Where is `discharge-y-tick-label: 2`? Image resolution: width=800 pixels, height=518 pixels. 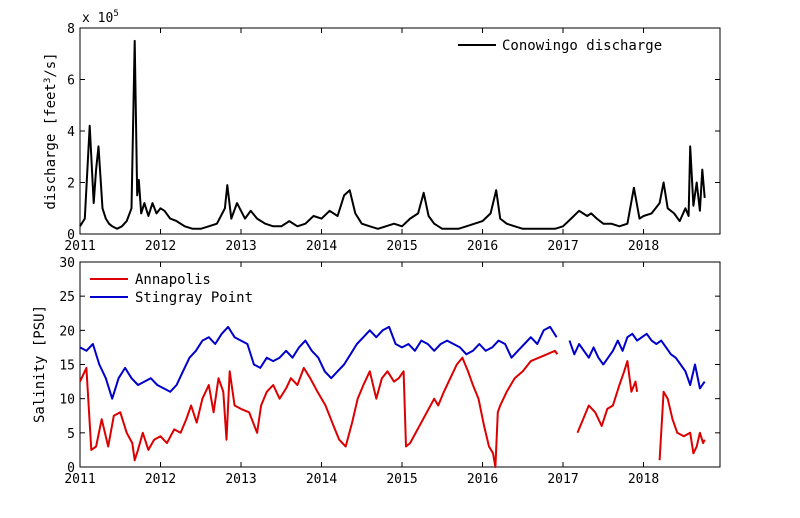
discharge-y-tick-label: 2 is located at coordinates (71, 184).